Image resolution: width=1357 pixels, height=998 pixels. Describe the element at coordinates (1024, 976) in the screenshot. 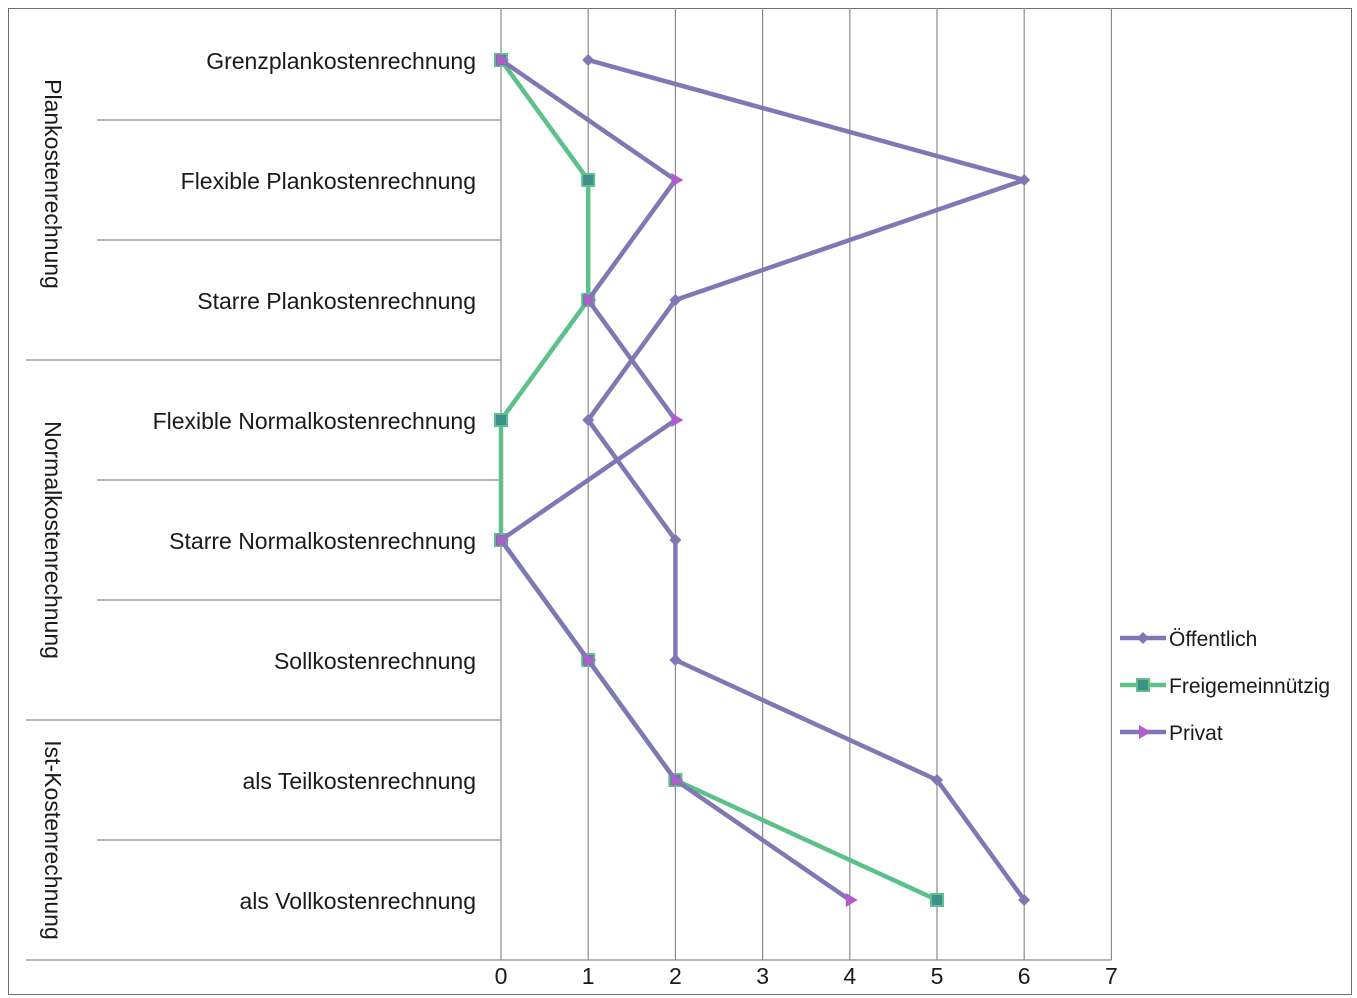

I see `x-tick-label: 6` at that location.